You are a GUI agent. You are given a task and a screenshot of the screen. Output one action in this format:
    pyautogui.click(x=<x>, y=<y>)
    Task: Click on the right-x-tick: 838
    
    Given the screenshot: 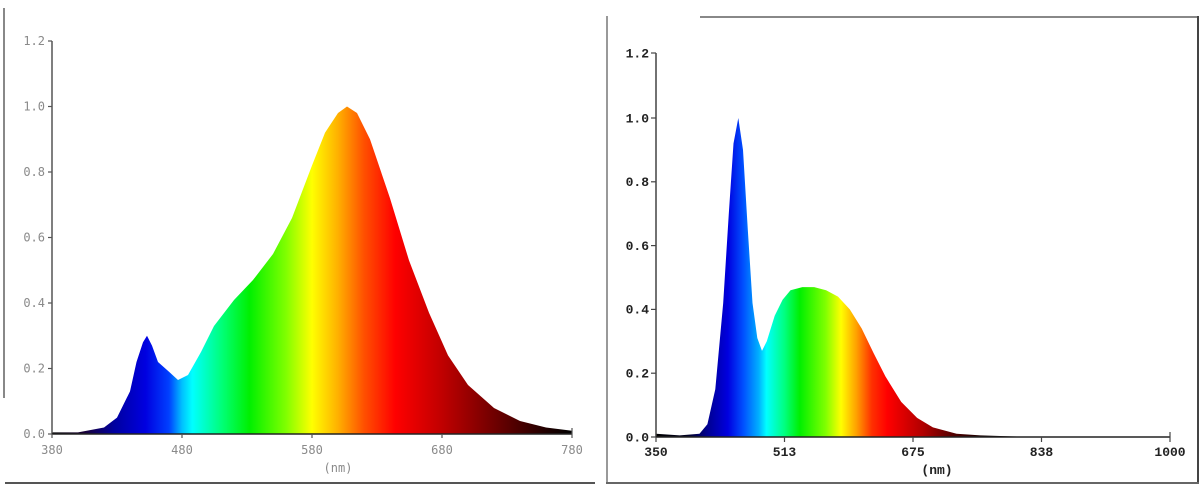 What is the action you would take?
    pyautogui.click(x=1042, y=452)
    